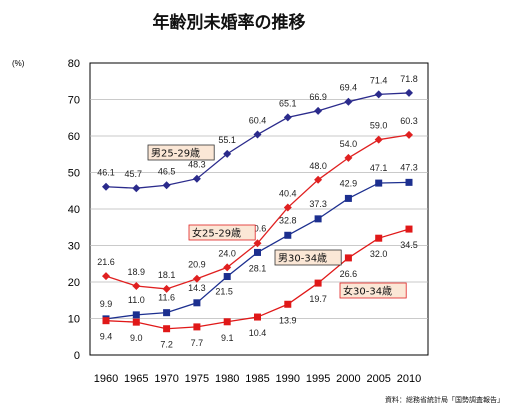 This screenshot has height=410, width=512. I want to click on data-label: 7.2, so click(166, 345).